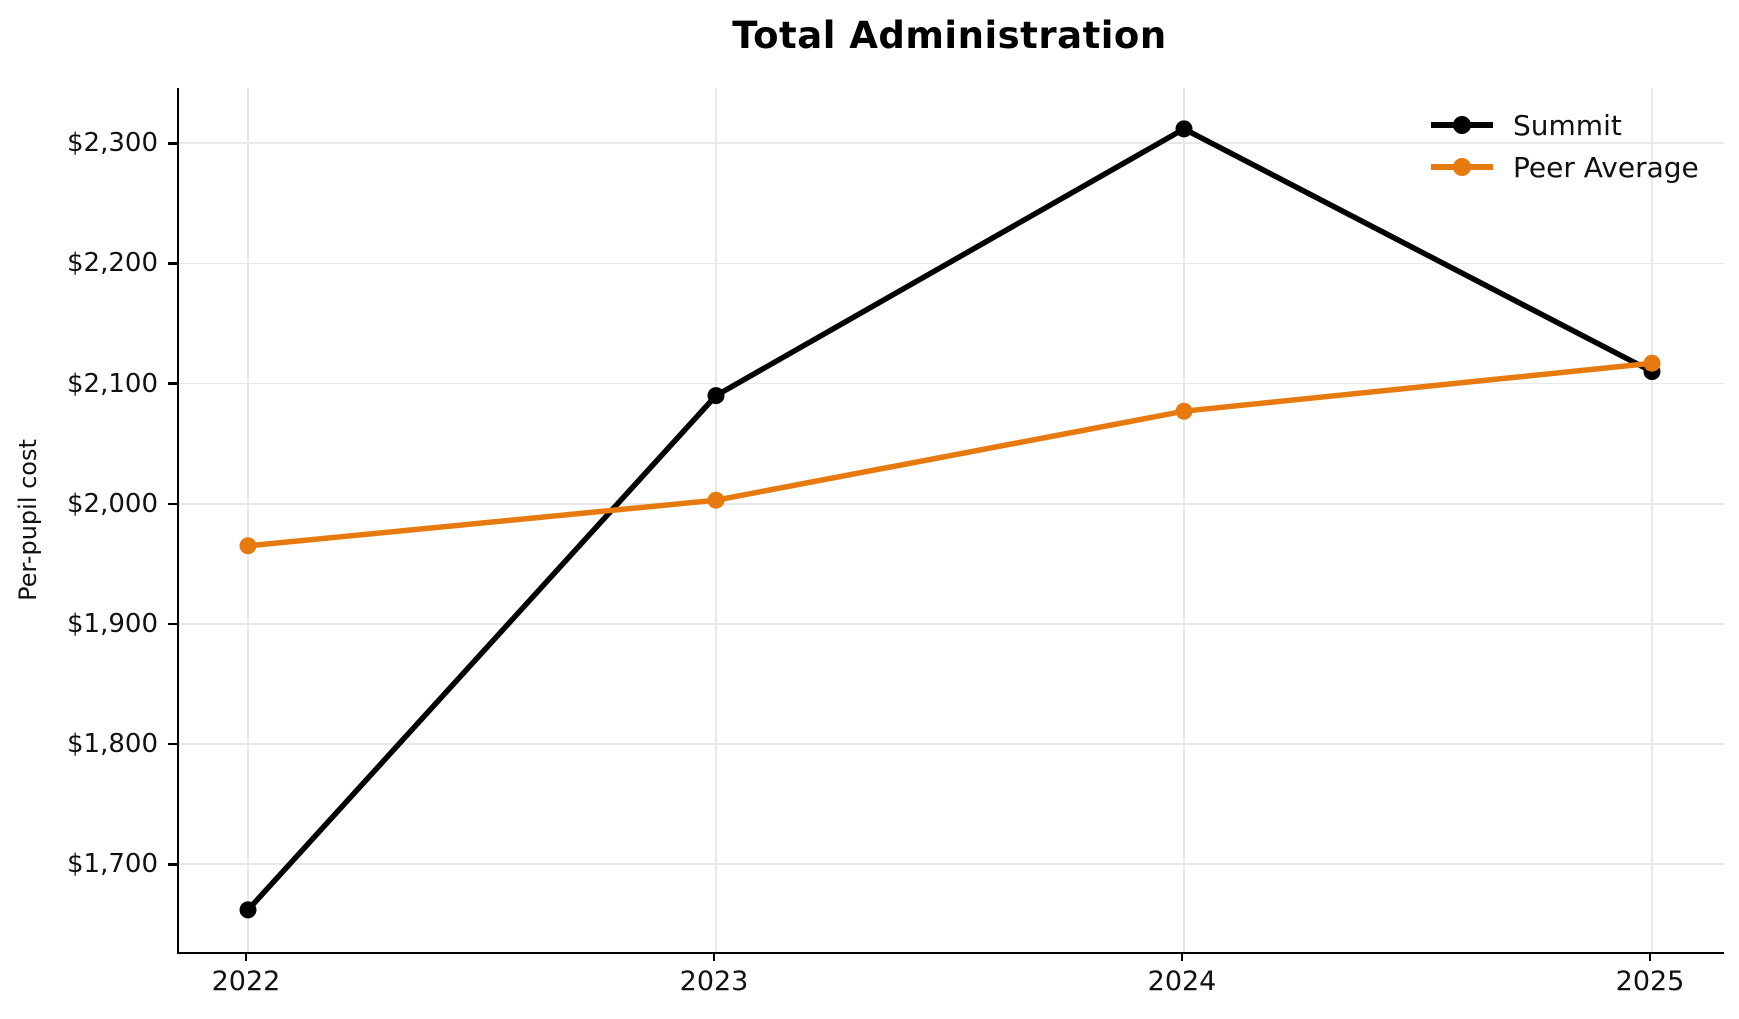  I want to click on y-tick-label: $2,300, so click(112, 143).